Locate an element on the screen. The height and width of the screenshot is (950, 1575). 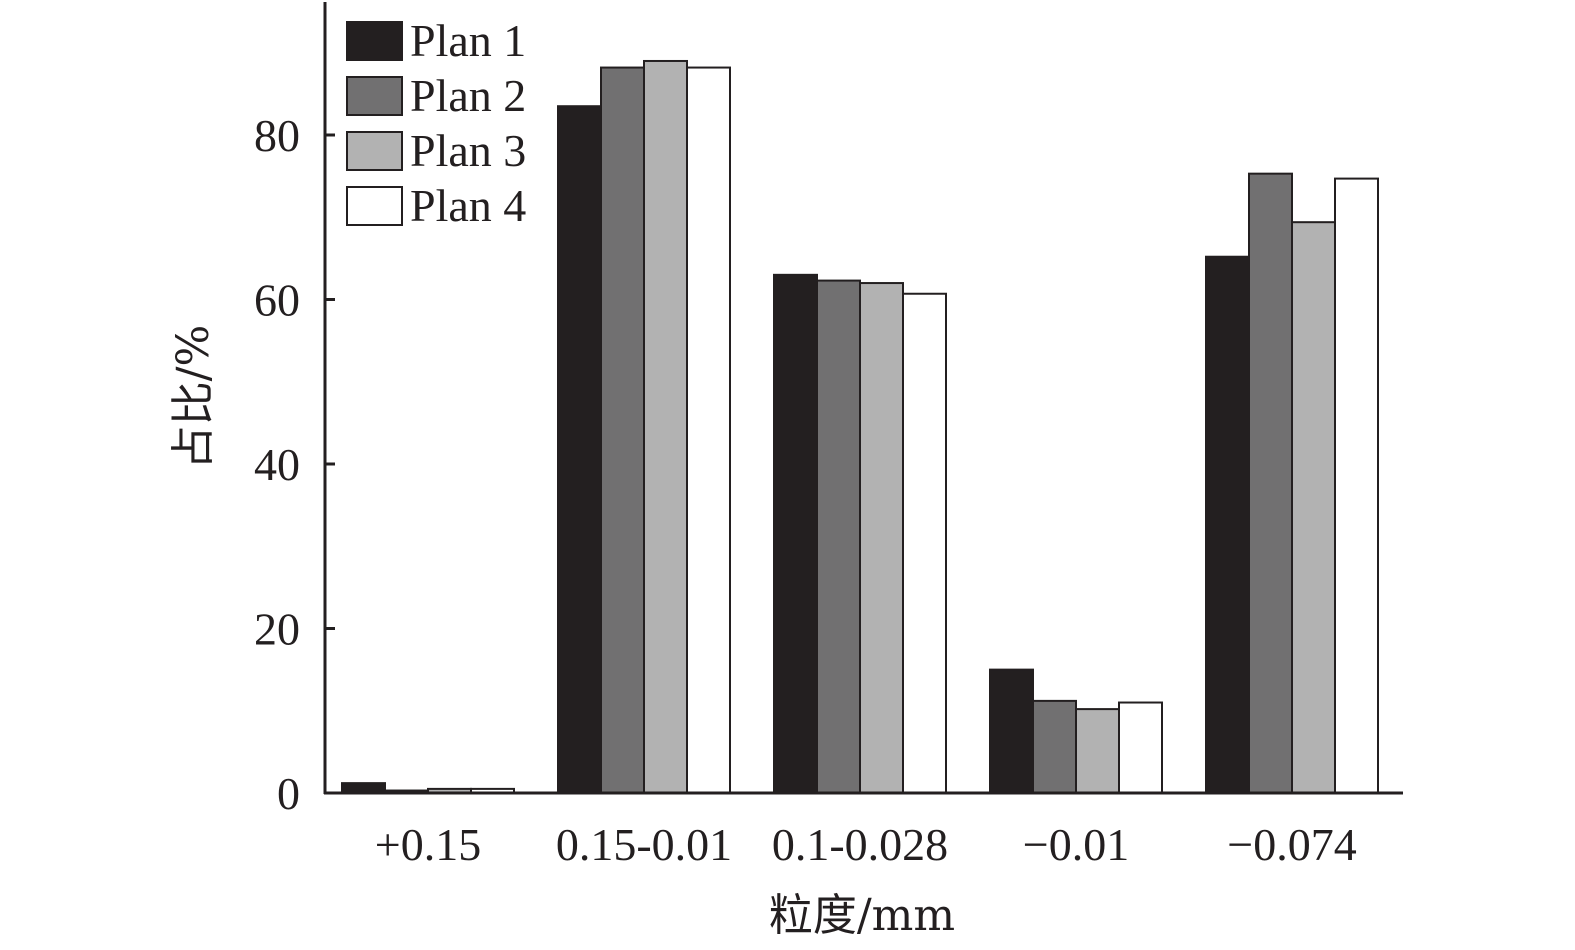
x-ticks-group: +0.15 0.15-0.01 0.1-0.028 −0.01 −0.074 is located at coordinates (866, 844).